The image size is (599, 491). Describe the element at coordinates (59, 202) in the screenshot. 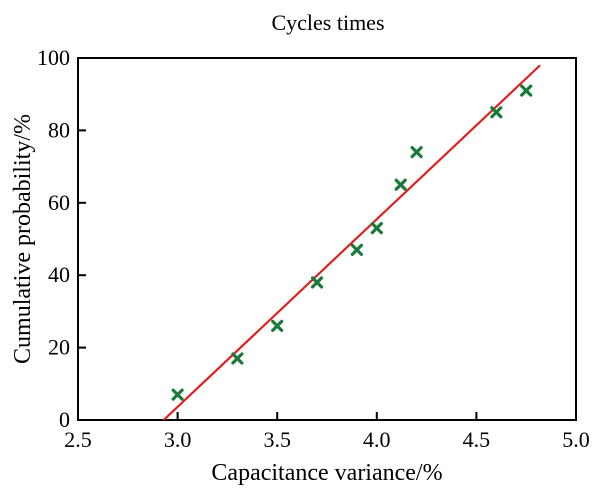

I see `y-tick-label: 60` at that location.